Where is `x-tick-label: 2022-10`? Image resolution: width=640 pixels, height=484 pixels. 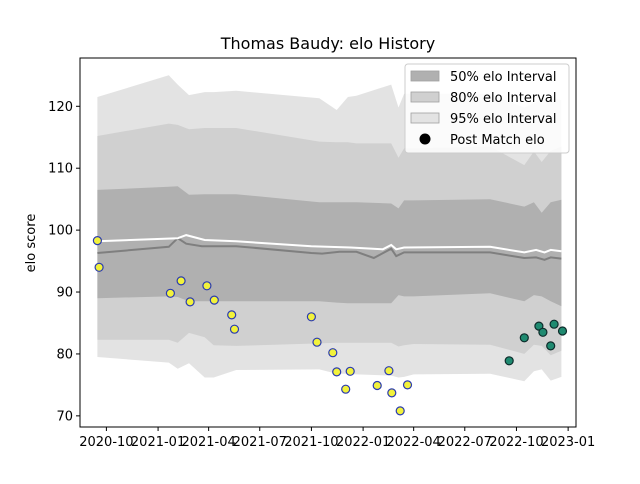 x-tick-label: 2022-10 is located at coordinates (516, 442).